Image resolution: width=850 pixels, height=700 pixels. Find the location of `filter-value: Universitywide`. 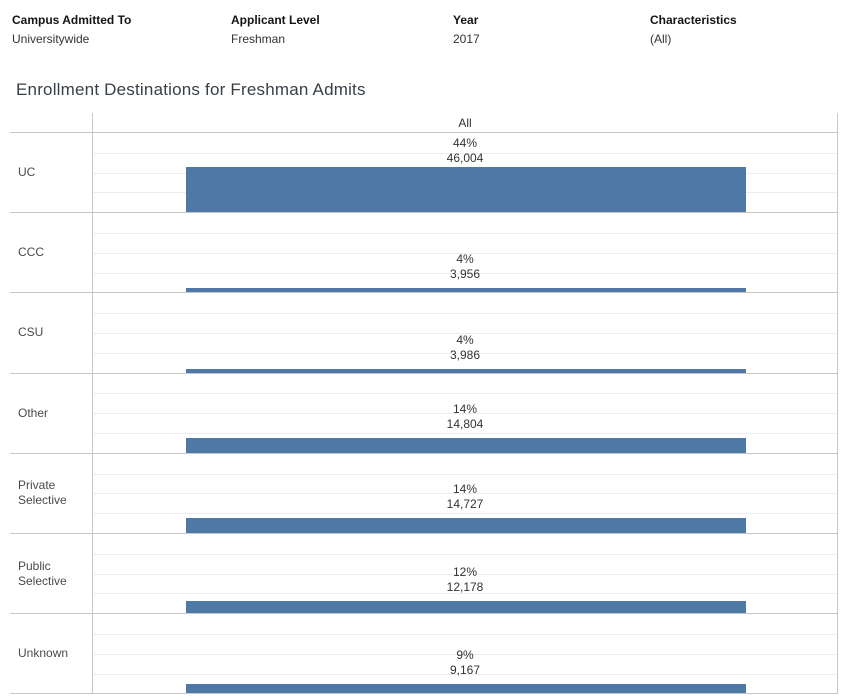

filter-value: Universitywide is located at coordinates (51, 39).